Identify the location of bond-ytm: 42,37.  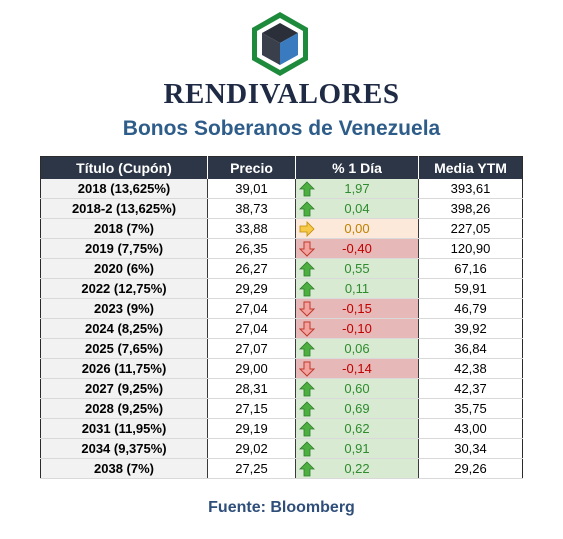
(470, 388).